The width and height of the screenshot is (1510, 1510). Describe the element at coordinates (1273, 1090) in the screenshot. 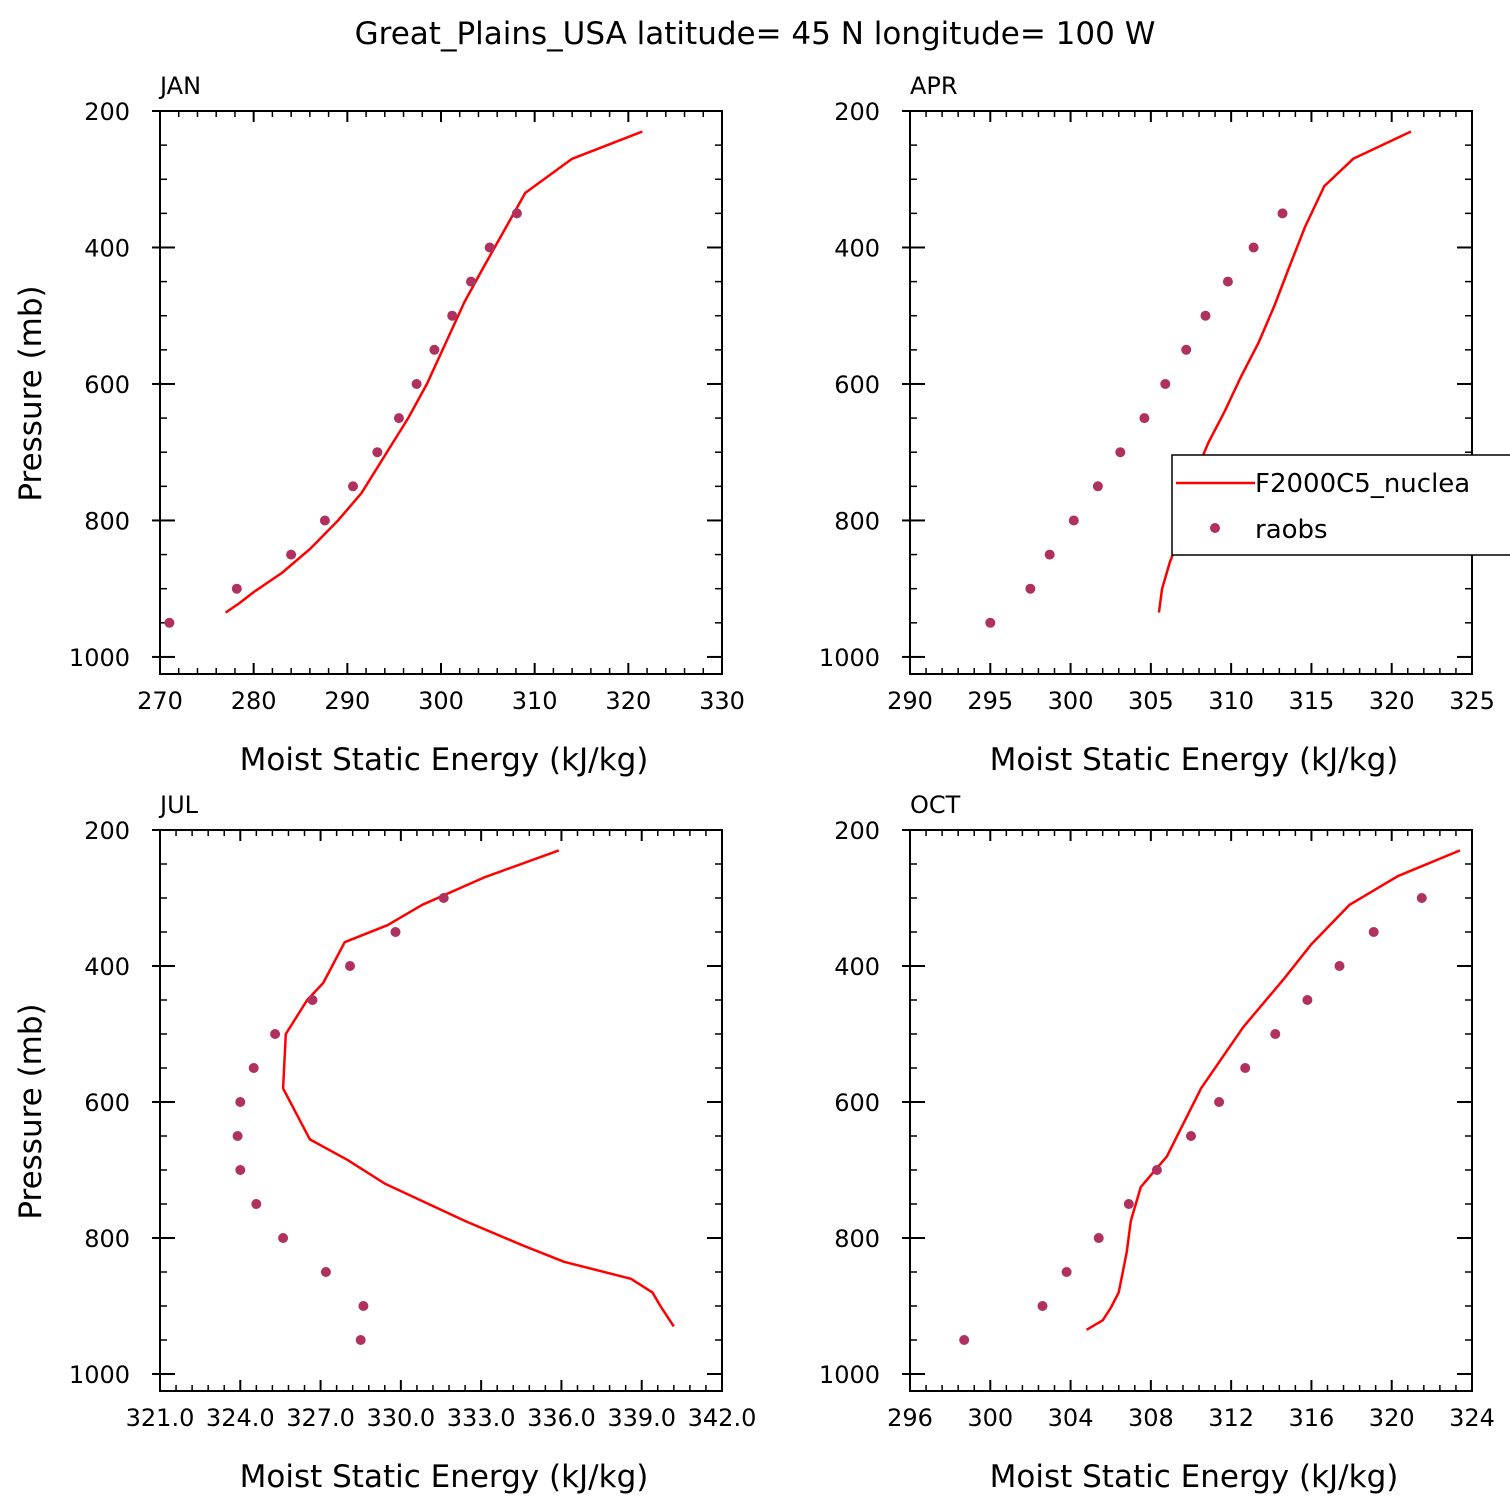

I see `model-series-line` at that location.